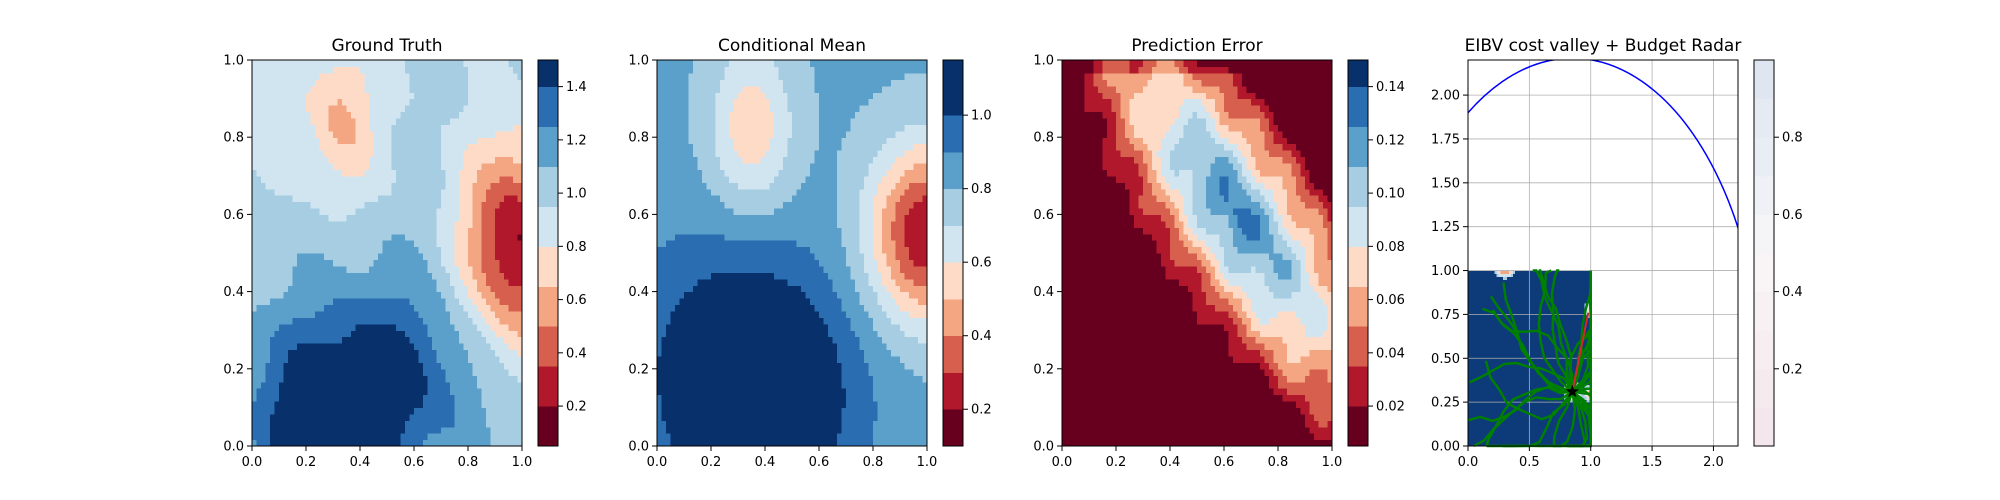 Image resolution: width=2000 pixels, height=500 pixels. Describe the element at coordinates (387, 253) in the screenshot. I see `heatmap-field` at that location.